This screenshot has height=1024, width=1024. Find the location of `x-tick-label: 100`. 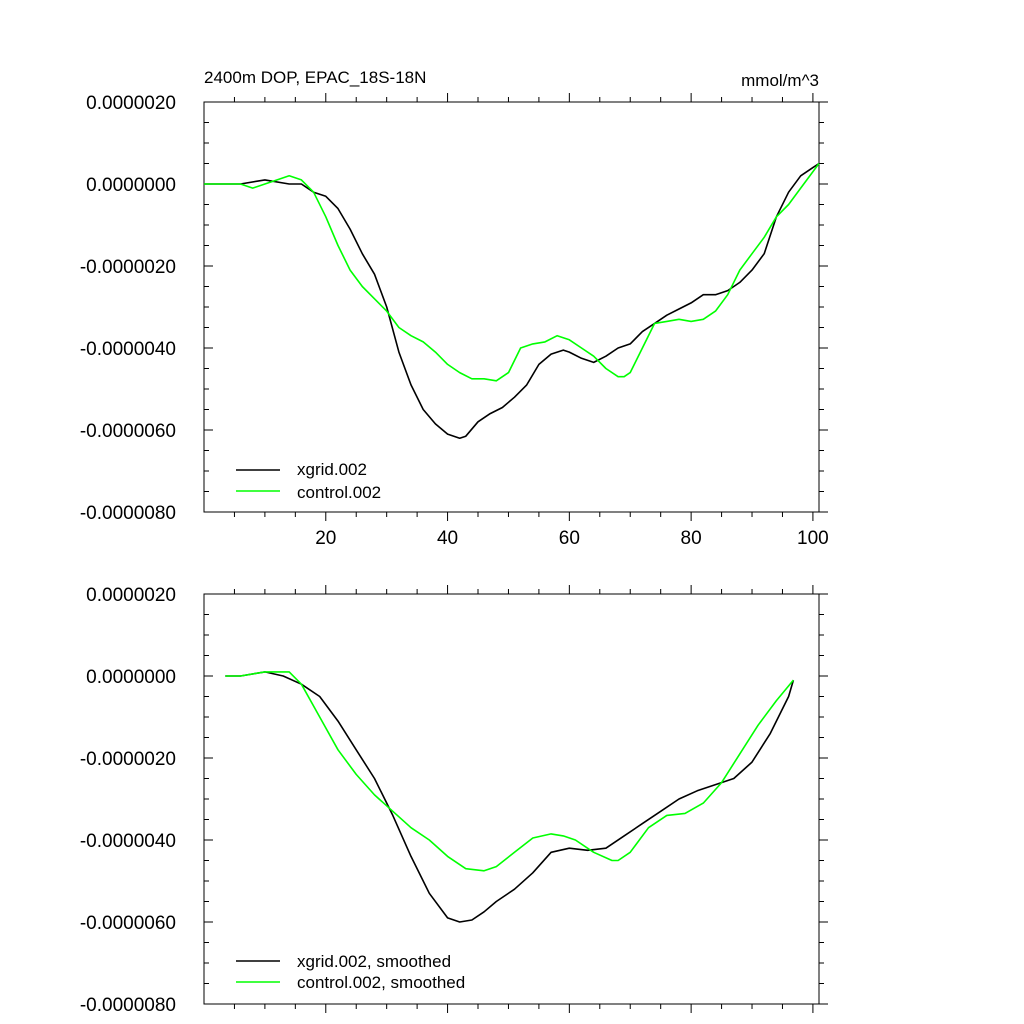

x-tick-label: 100 is located at coordinates (813, 538).